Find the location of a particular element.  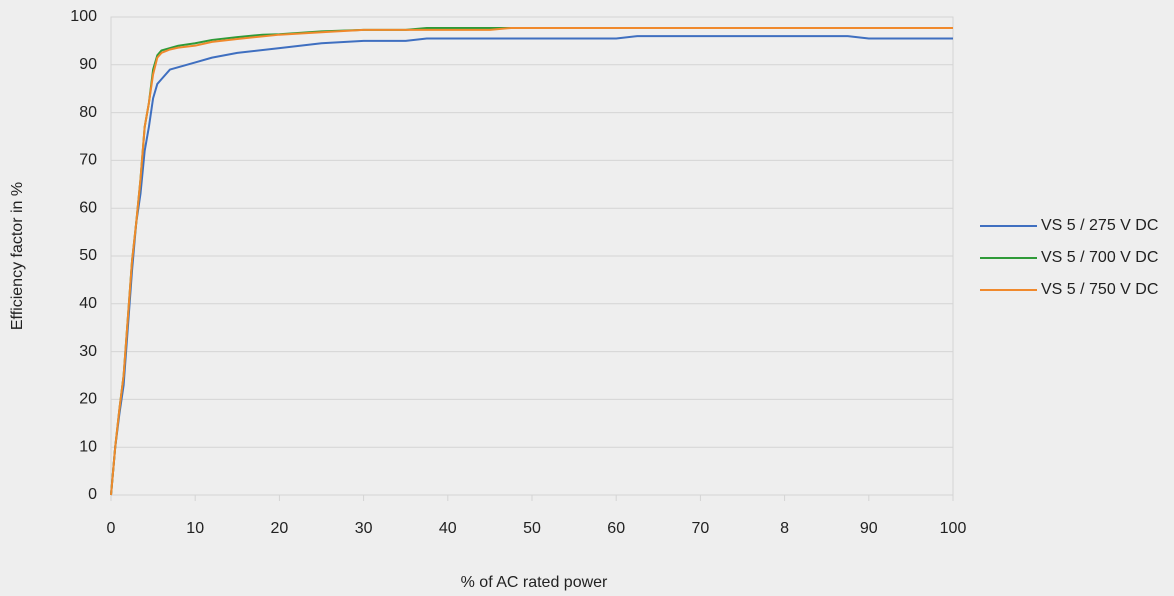

x-tick-label: 40 is located at coordinates (448, 528).